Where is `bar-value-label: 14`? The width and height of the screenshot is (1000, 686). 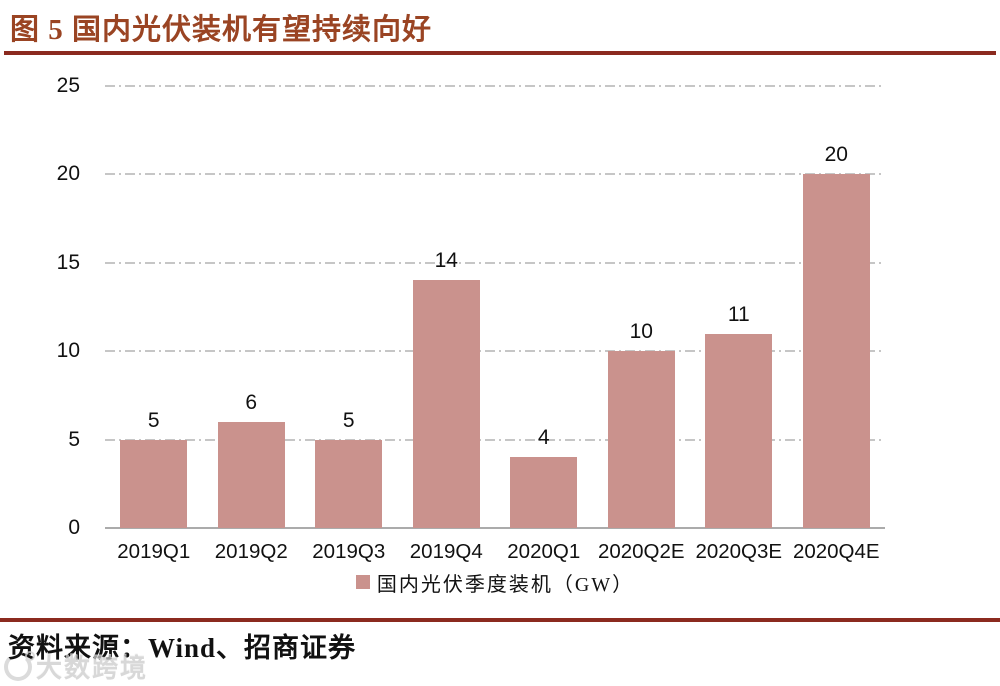 bar-value-label: 14 is located at coordinates (446, 261).